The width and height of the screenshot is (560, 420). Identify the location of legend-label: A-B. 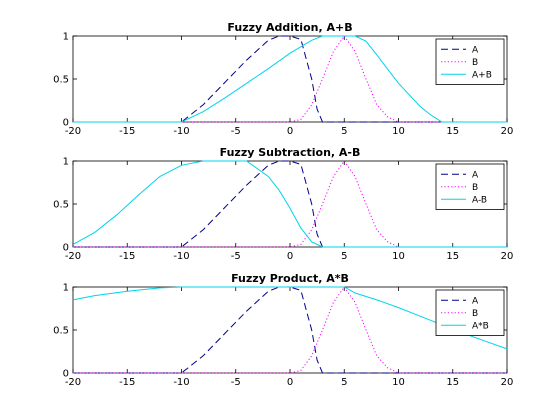
(479, 200).